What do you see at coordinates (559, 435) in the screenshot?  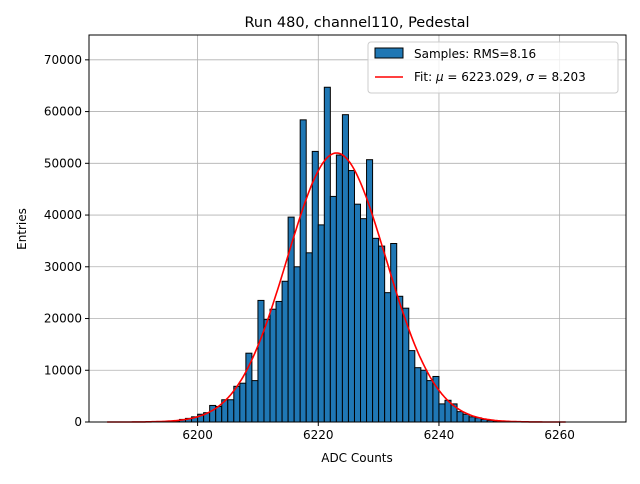 I see `x-tick-label: 6260` at bounding box center [559, 435].